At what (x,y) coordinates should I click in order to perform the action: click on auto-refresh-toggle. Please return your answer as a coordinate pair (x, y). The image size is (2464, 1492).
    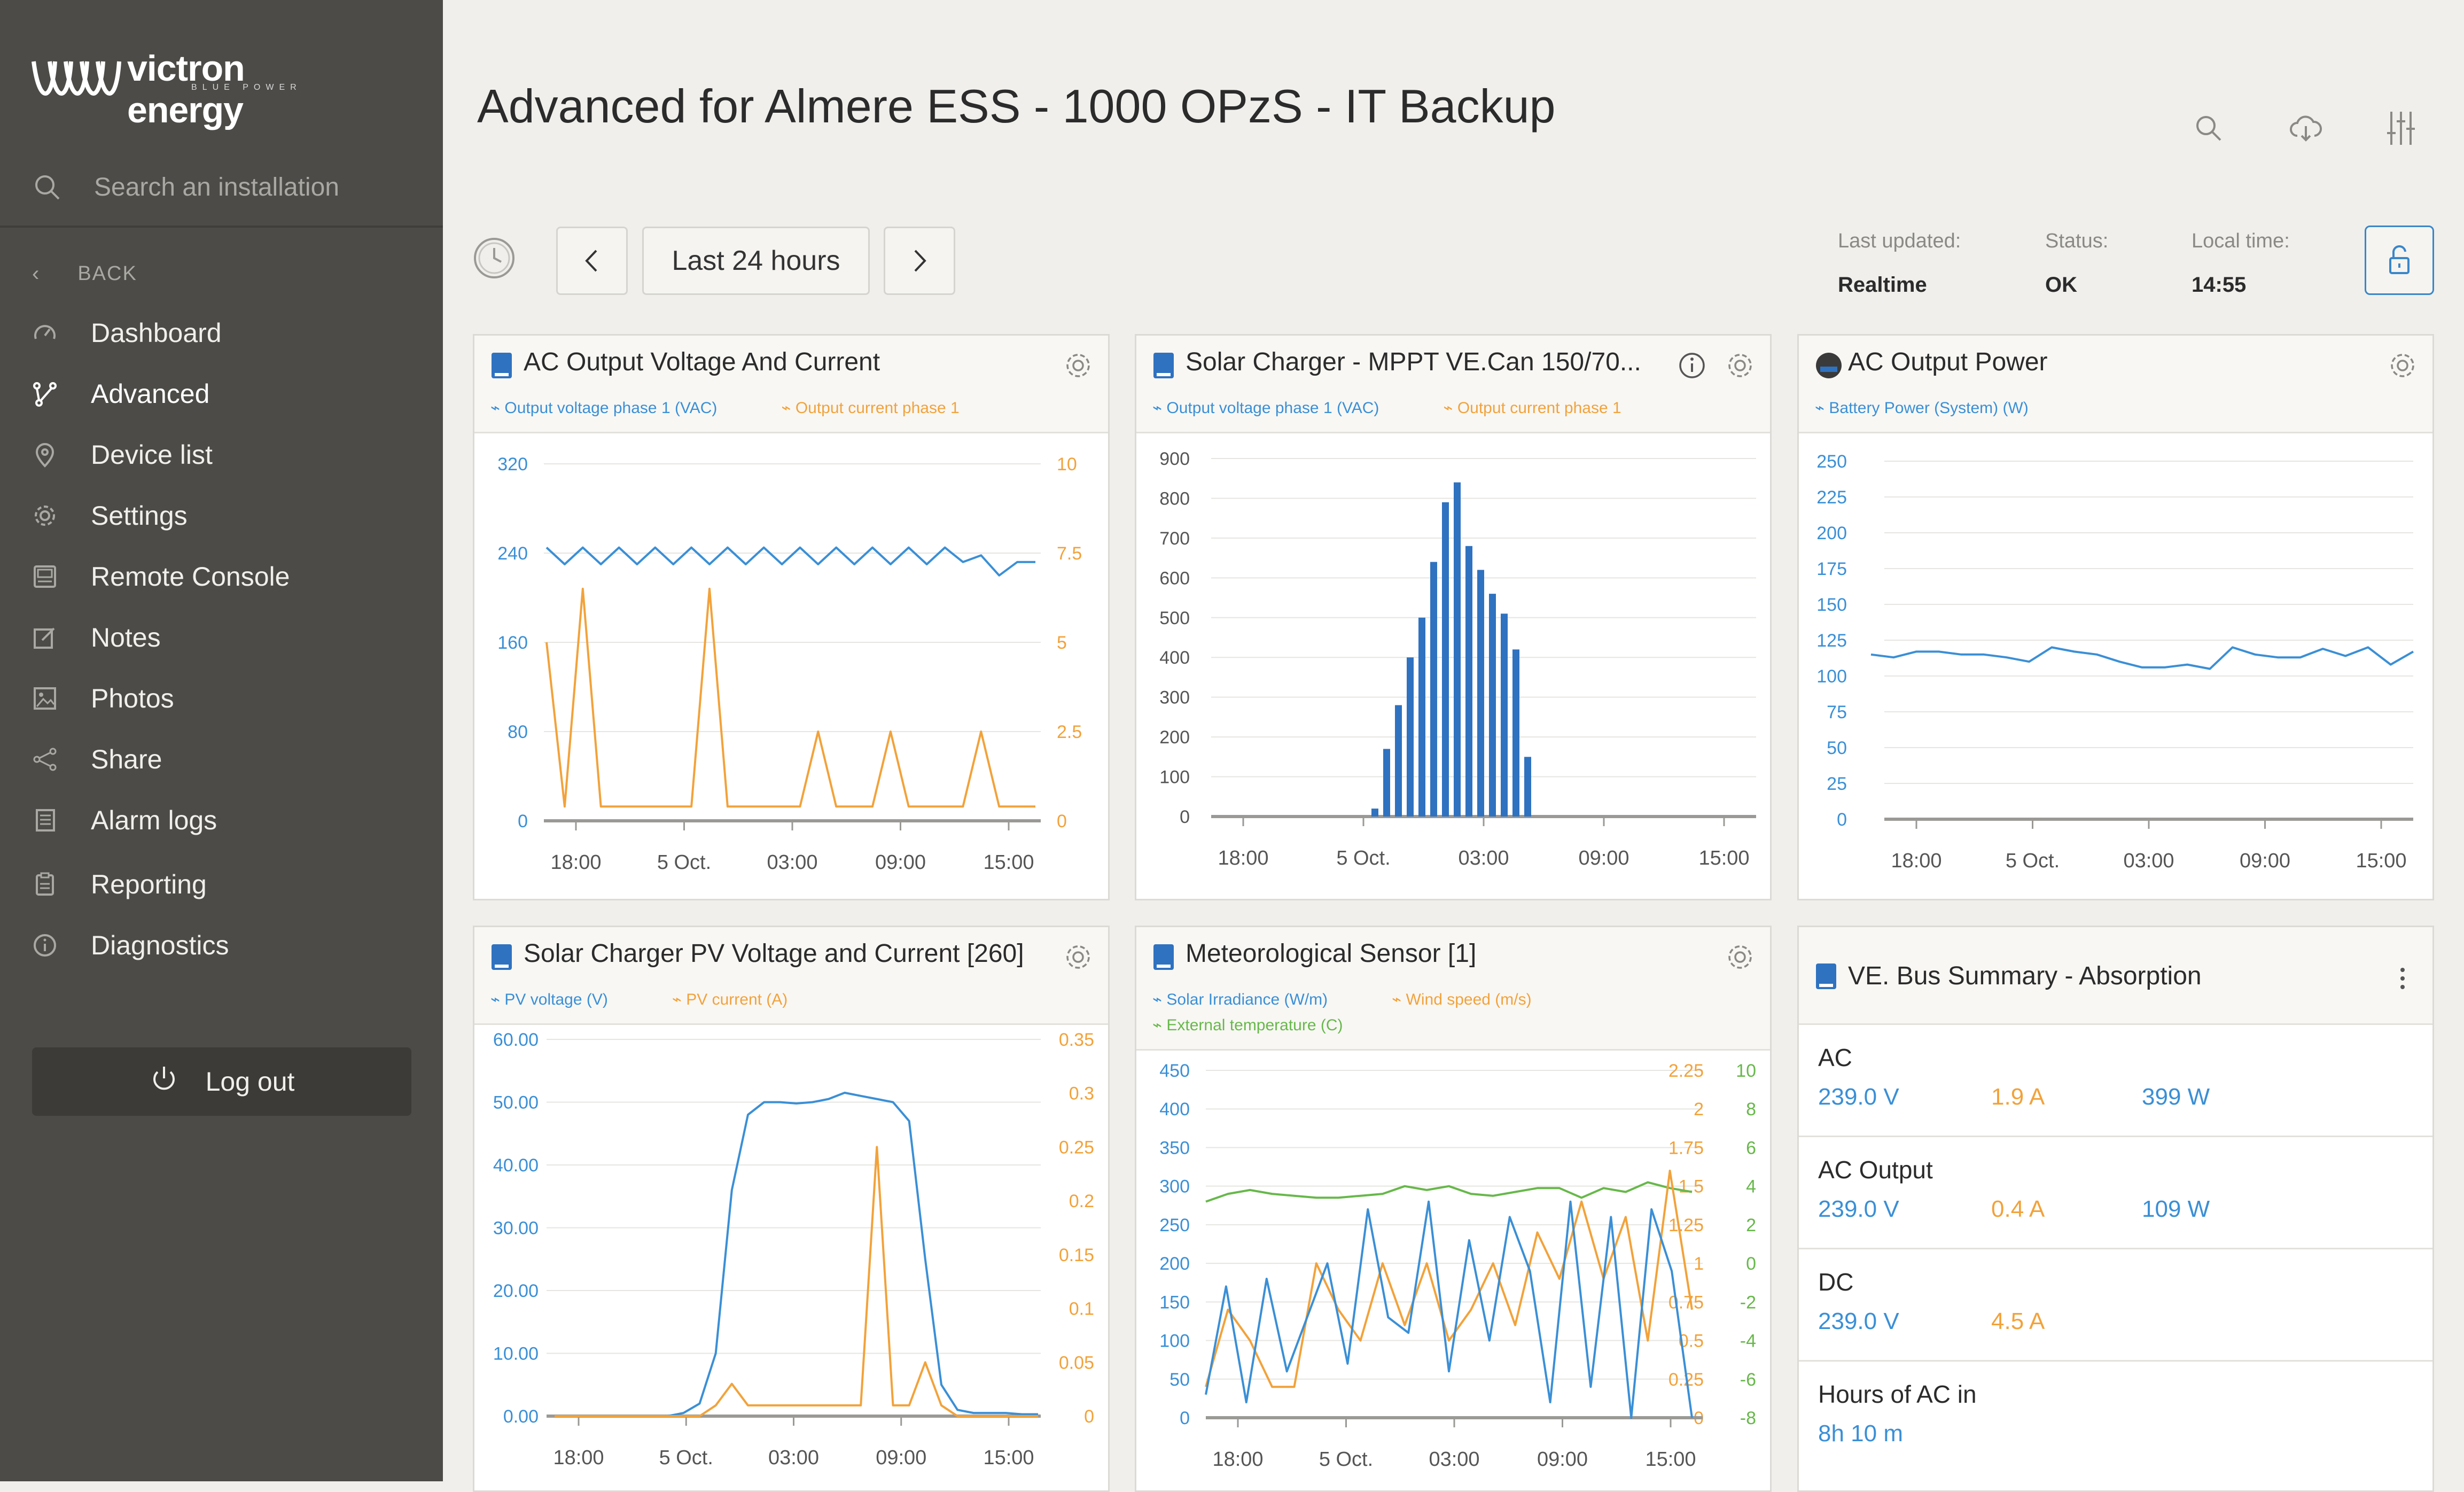
    Looking at the image, I should click on (494, 258).